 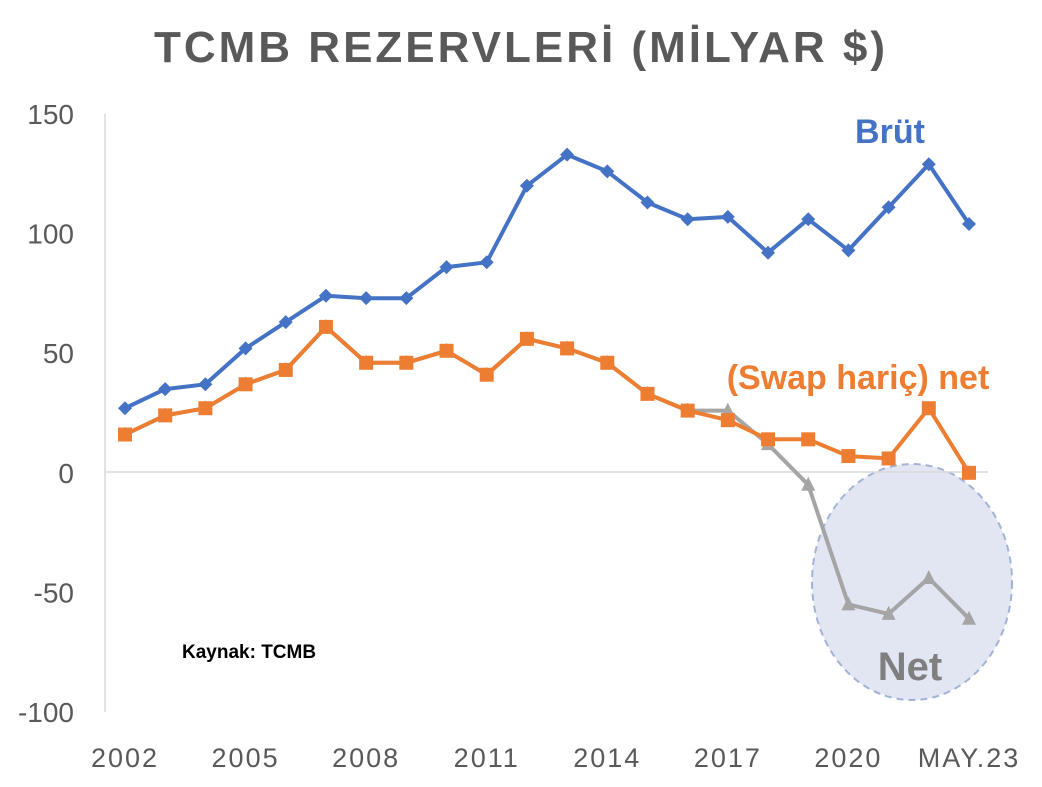 What do you see at coordinates (969, 758) in the screenshot?
I see `x-tick-label: MAY.23` at bounding box center [969, 758].